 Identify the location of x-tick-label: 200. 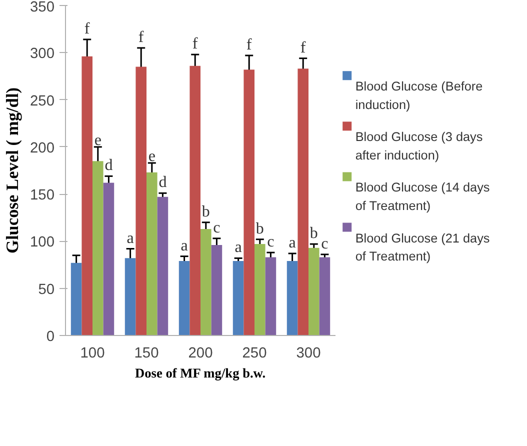
(200, 354).